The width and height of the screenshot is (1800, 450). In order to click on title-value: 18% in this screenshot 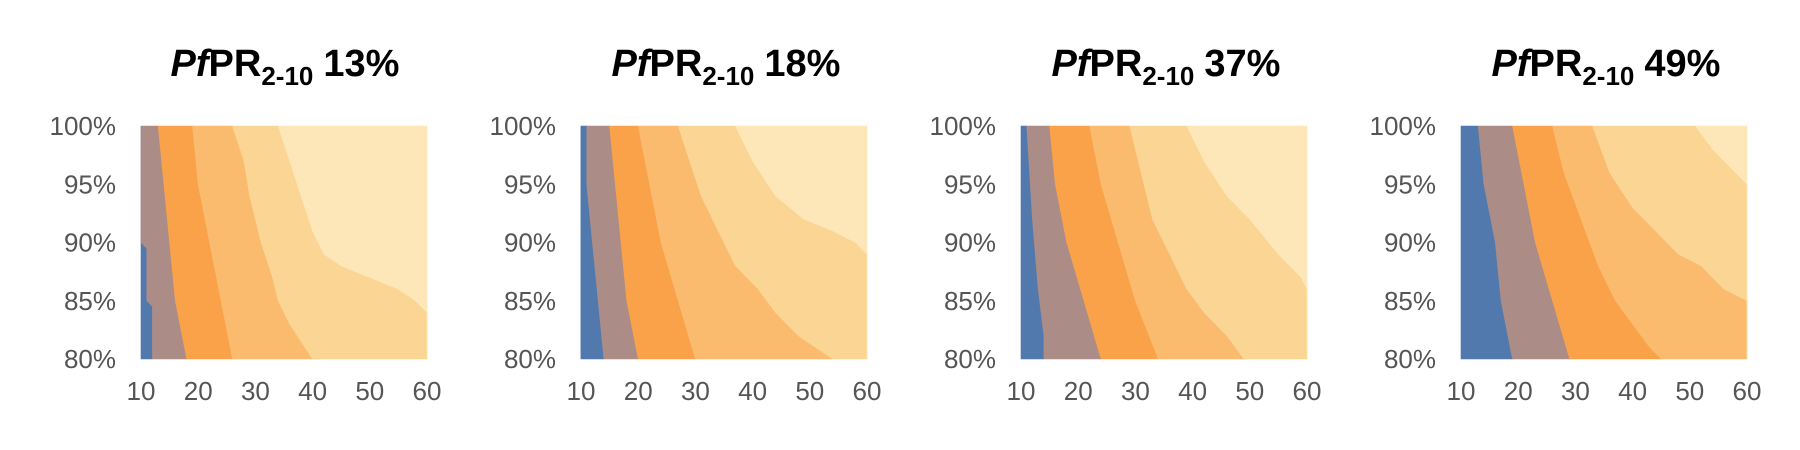, I will do `click(802, 64)`.